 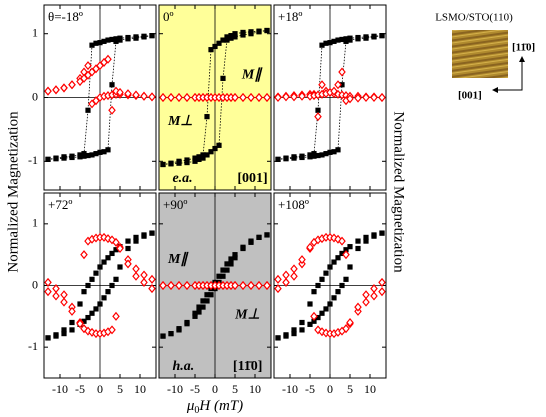 What do you see at coordinates (510, 75) in the screenshot?
I see `inset-arrow-line` at bounding box center [510, 75].